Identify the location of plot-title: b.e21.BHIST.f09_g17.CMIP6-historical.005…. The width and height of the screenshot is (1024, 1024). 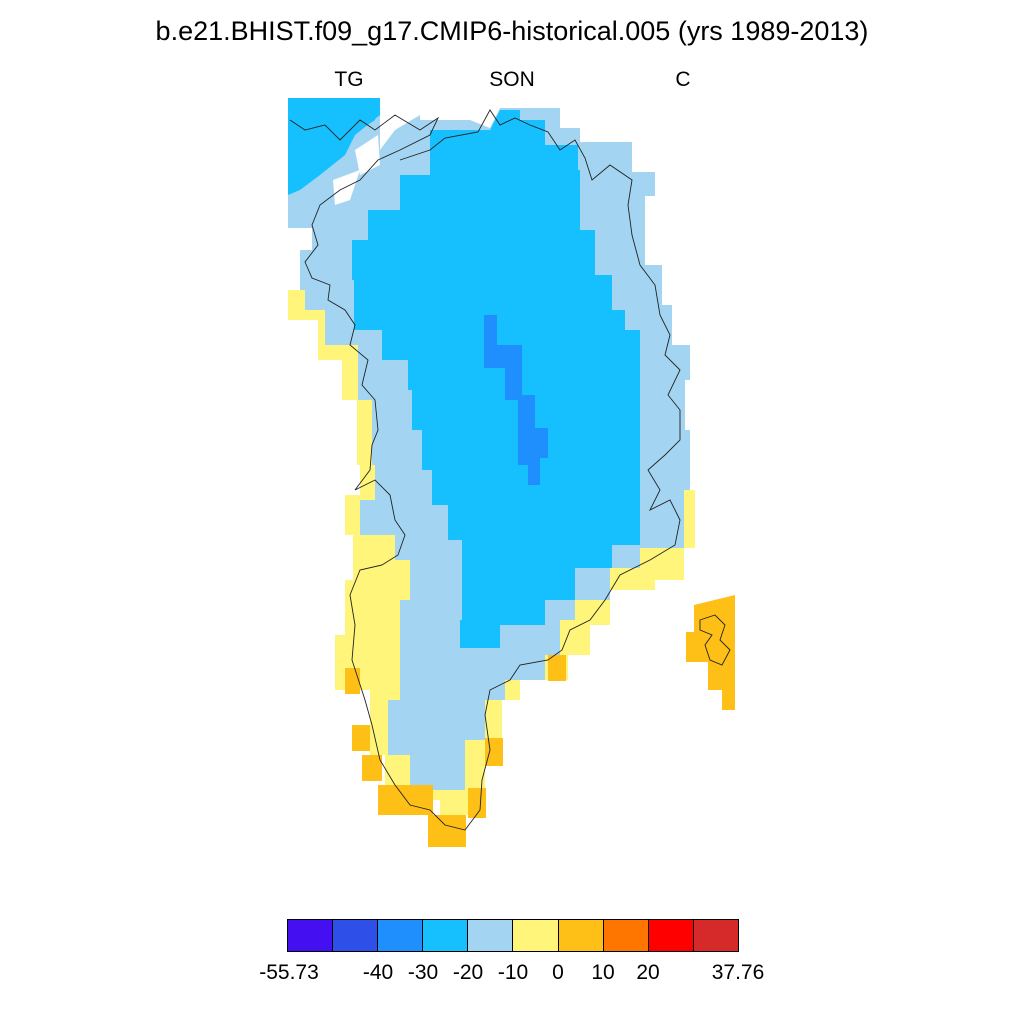
(512, 31).